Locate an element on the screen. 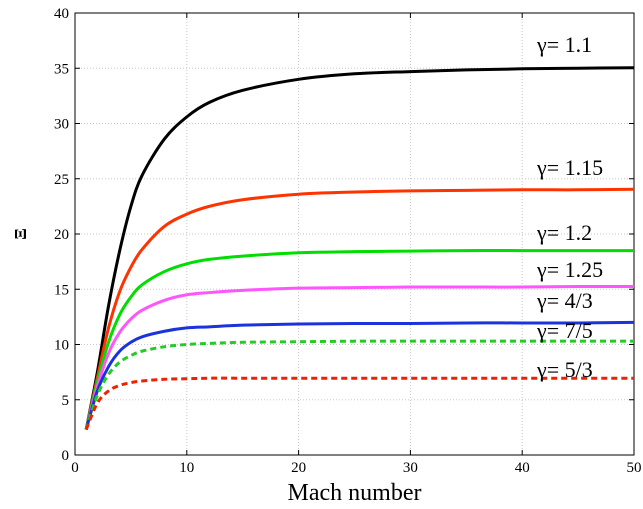  series-label: γ= 1.1 is located at coordinates (564, 44).